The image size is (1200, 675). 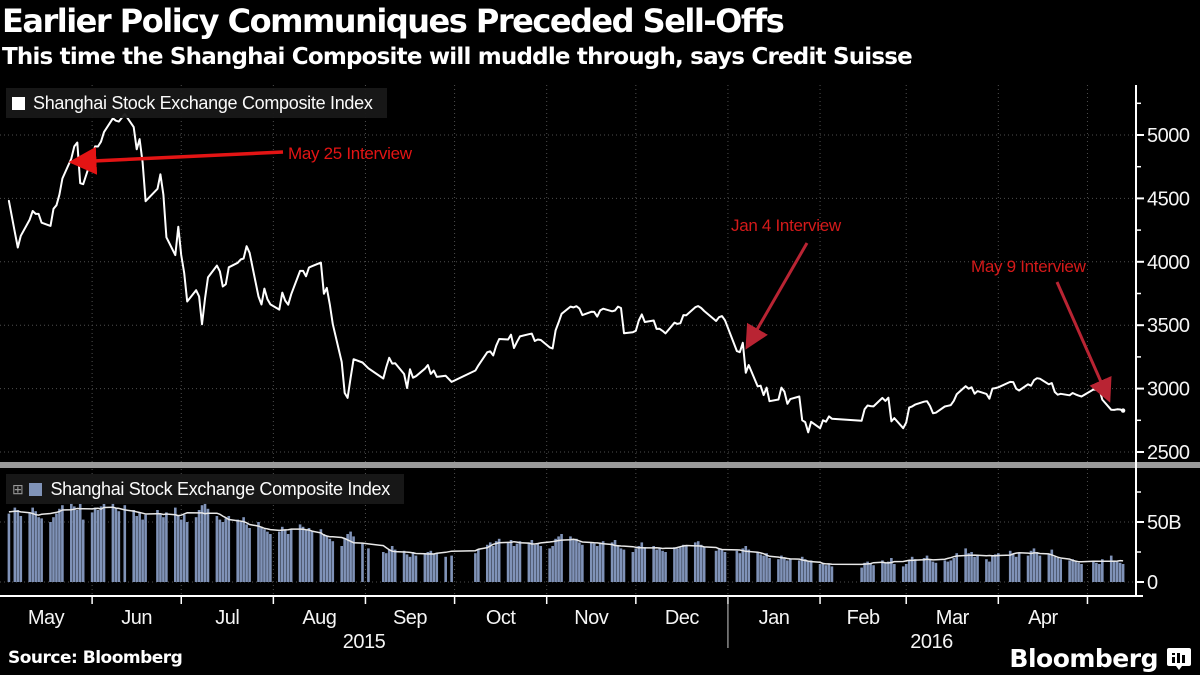 I want to click on svg-text: 5000, so click(x=1168, y=136).